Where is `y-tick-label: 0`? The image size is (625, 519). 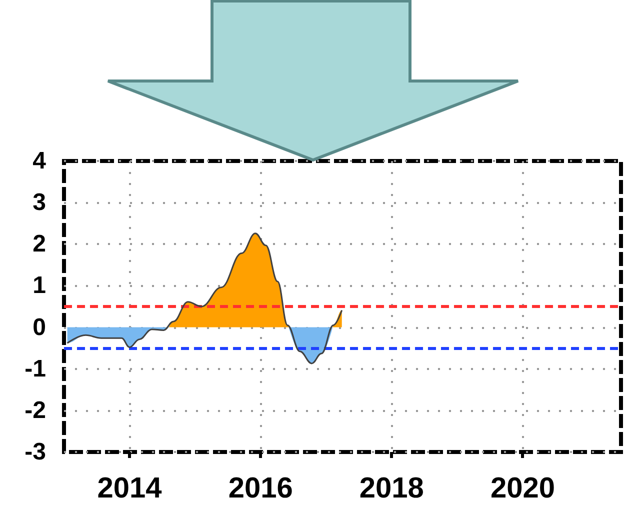 y-tick-label: 0 is located at coordinates (39, 327).